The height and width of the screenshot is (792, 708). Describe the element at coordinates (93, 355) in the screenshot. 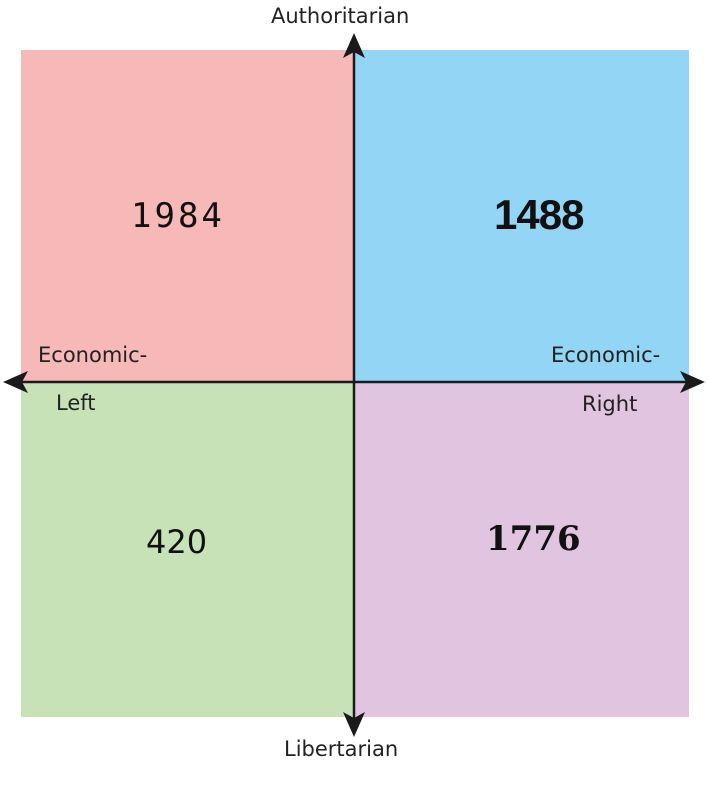

I see `axis-label-economic-left-line1: Economic-` at that location.